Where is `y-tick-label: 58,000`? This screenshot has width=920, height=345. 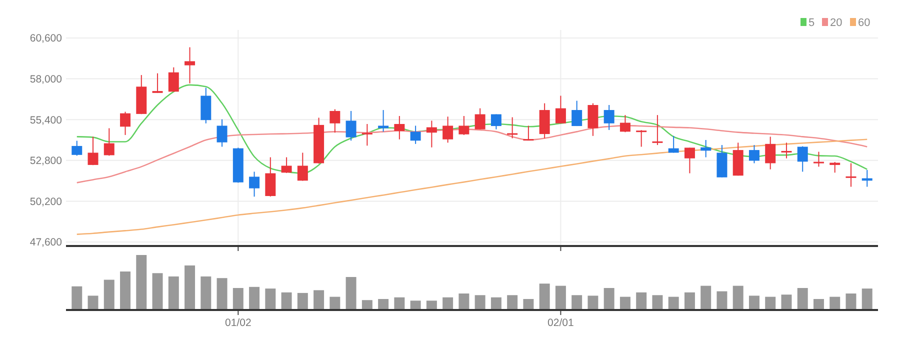
y-tick-label: 58,000 is located at coordinates (46, 79).